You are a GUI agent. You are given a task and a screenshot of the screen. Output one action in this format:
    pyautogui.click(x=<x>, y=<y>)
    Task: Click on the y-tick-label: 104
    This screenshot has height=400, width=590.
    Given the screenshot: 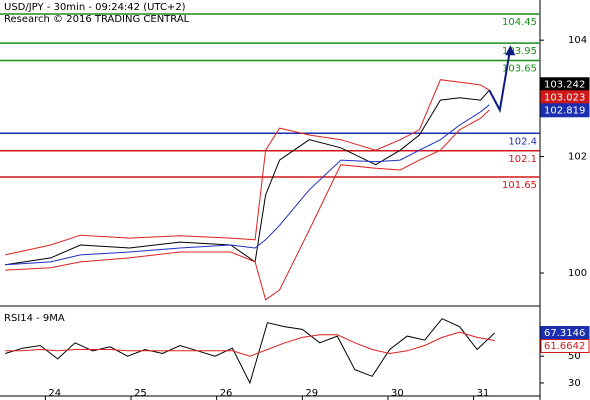 What is the action you would take?
    pyautogui.click(x=577, y=40)
    